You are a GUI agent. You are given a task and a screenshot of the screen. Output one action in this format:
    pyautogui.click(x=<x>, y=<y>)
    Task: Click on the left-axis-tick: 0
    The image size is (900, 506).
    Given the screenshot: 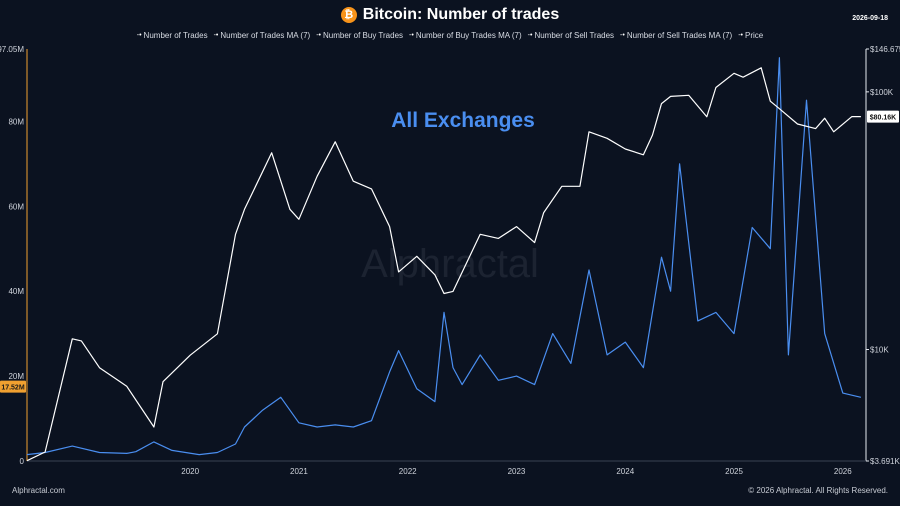 What is the action you would take?
    pyautogui.click(x=22, y=461)
    